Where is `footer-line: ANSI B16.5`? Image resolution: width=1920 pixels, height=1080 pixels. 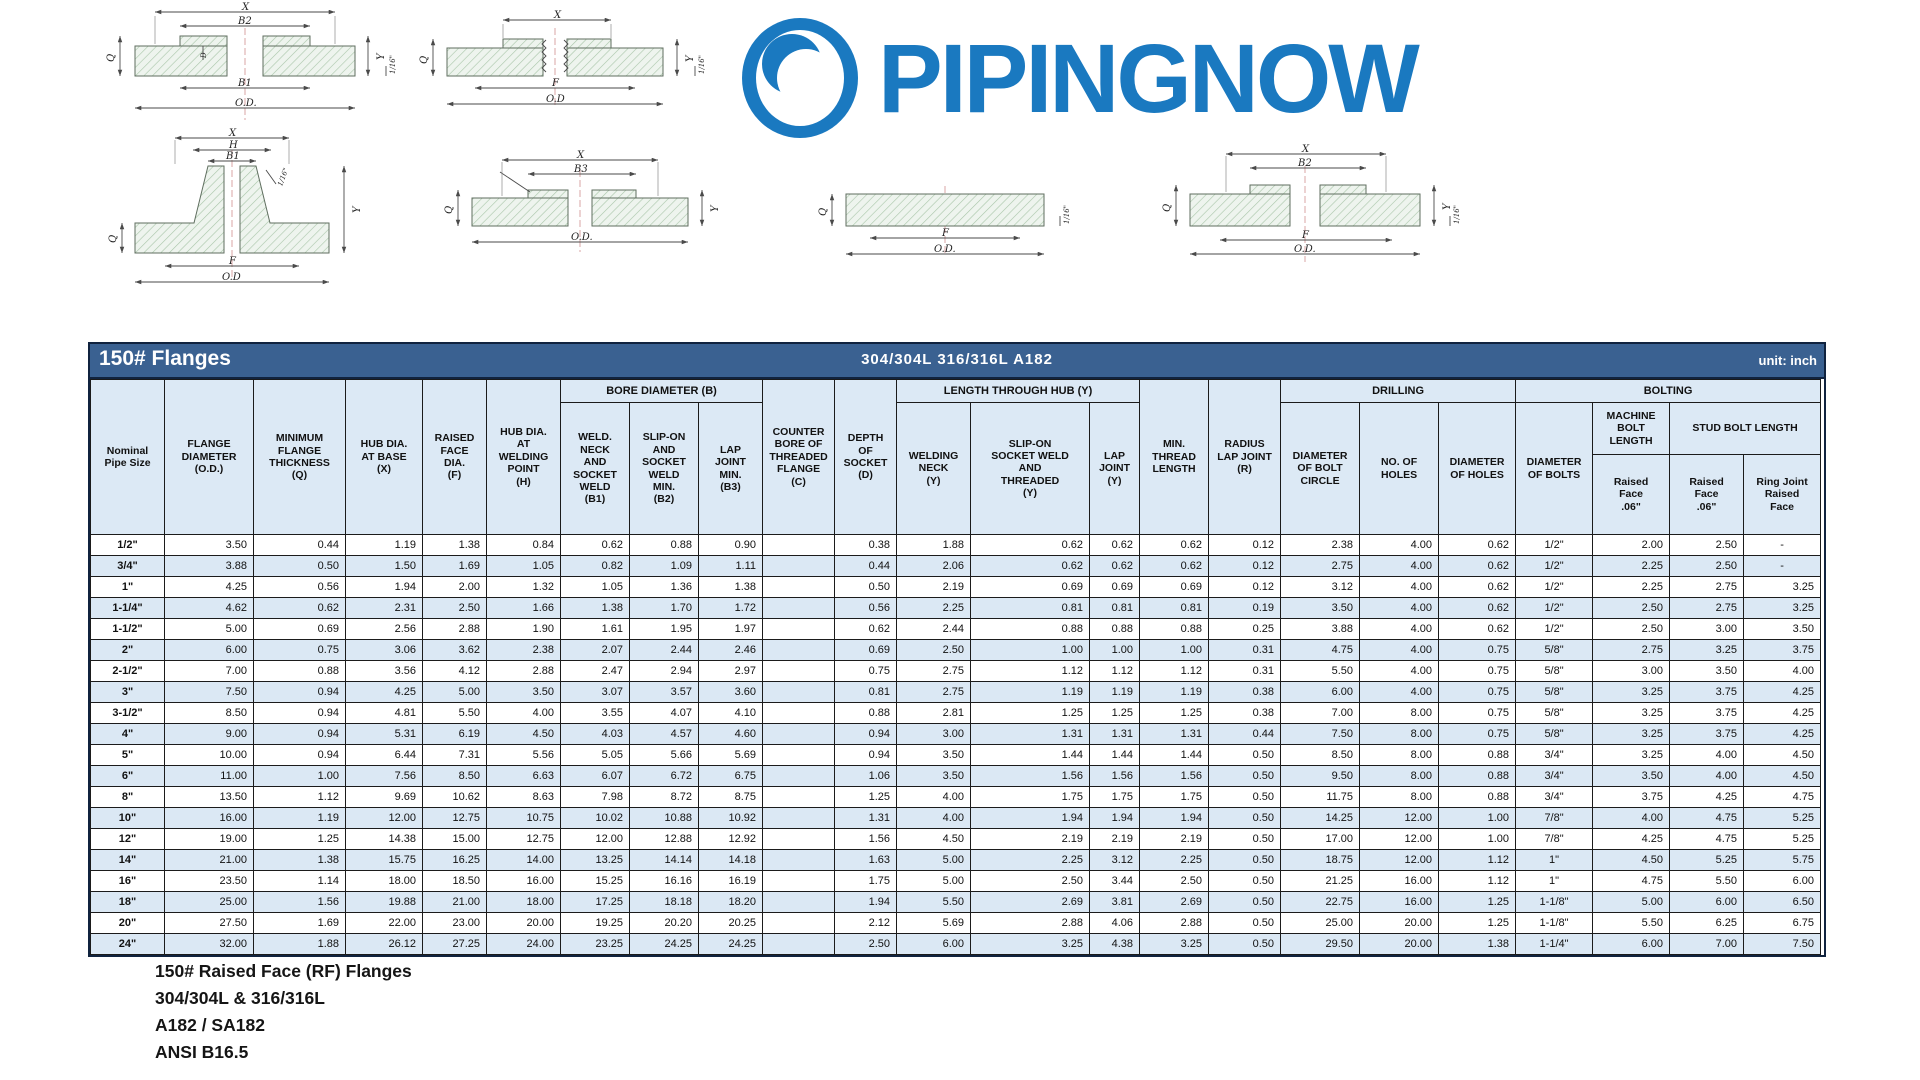 footer-line: ANSI B16.5 is located at coordinates (202, 1052).